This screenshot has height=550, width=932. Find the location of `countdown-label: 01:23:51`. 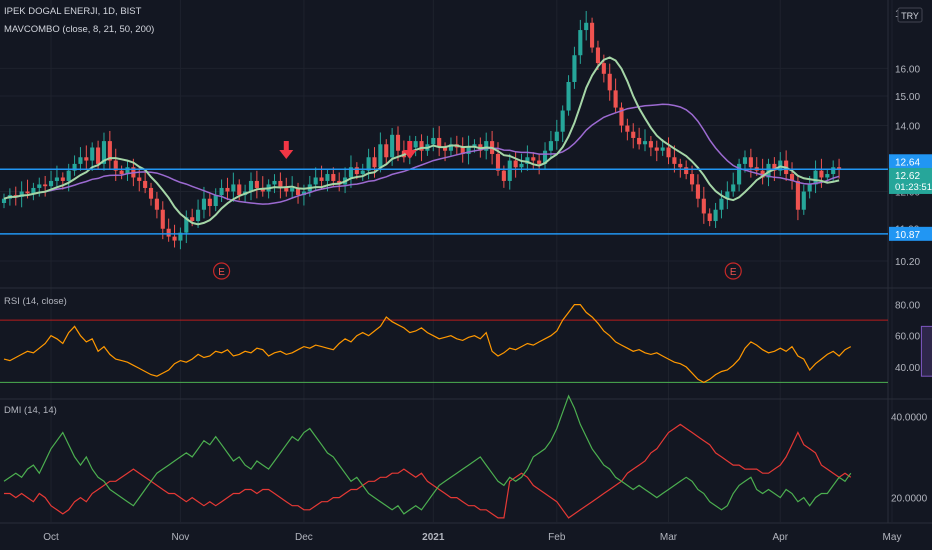

countdown-label: 01:23:51 is located at coordinates (913, 187).